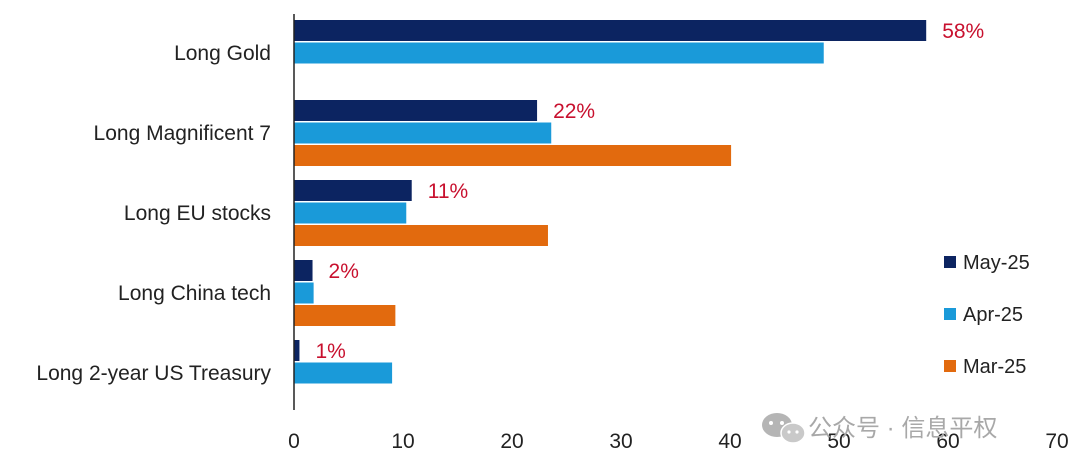 The width and height of the screenshot is (1080, 460). What do you see at coordinates (294, 441) in the screenshot?
I see `x-tick-label-0: 0` at bounding box center [294, 441].